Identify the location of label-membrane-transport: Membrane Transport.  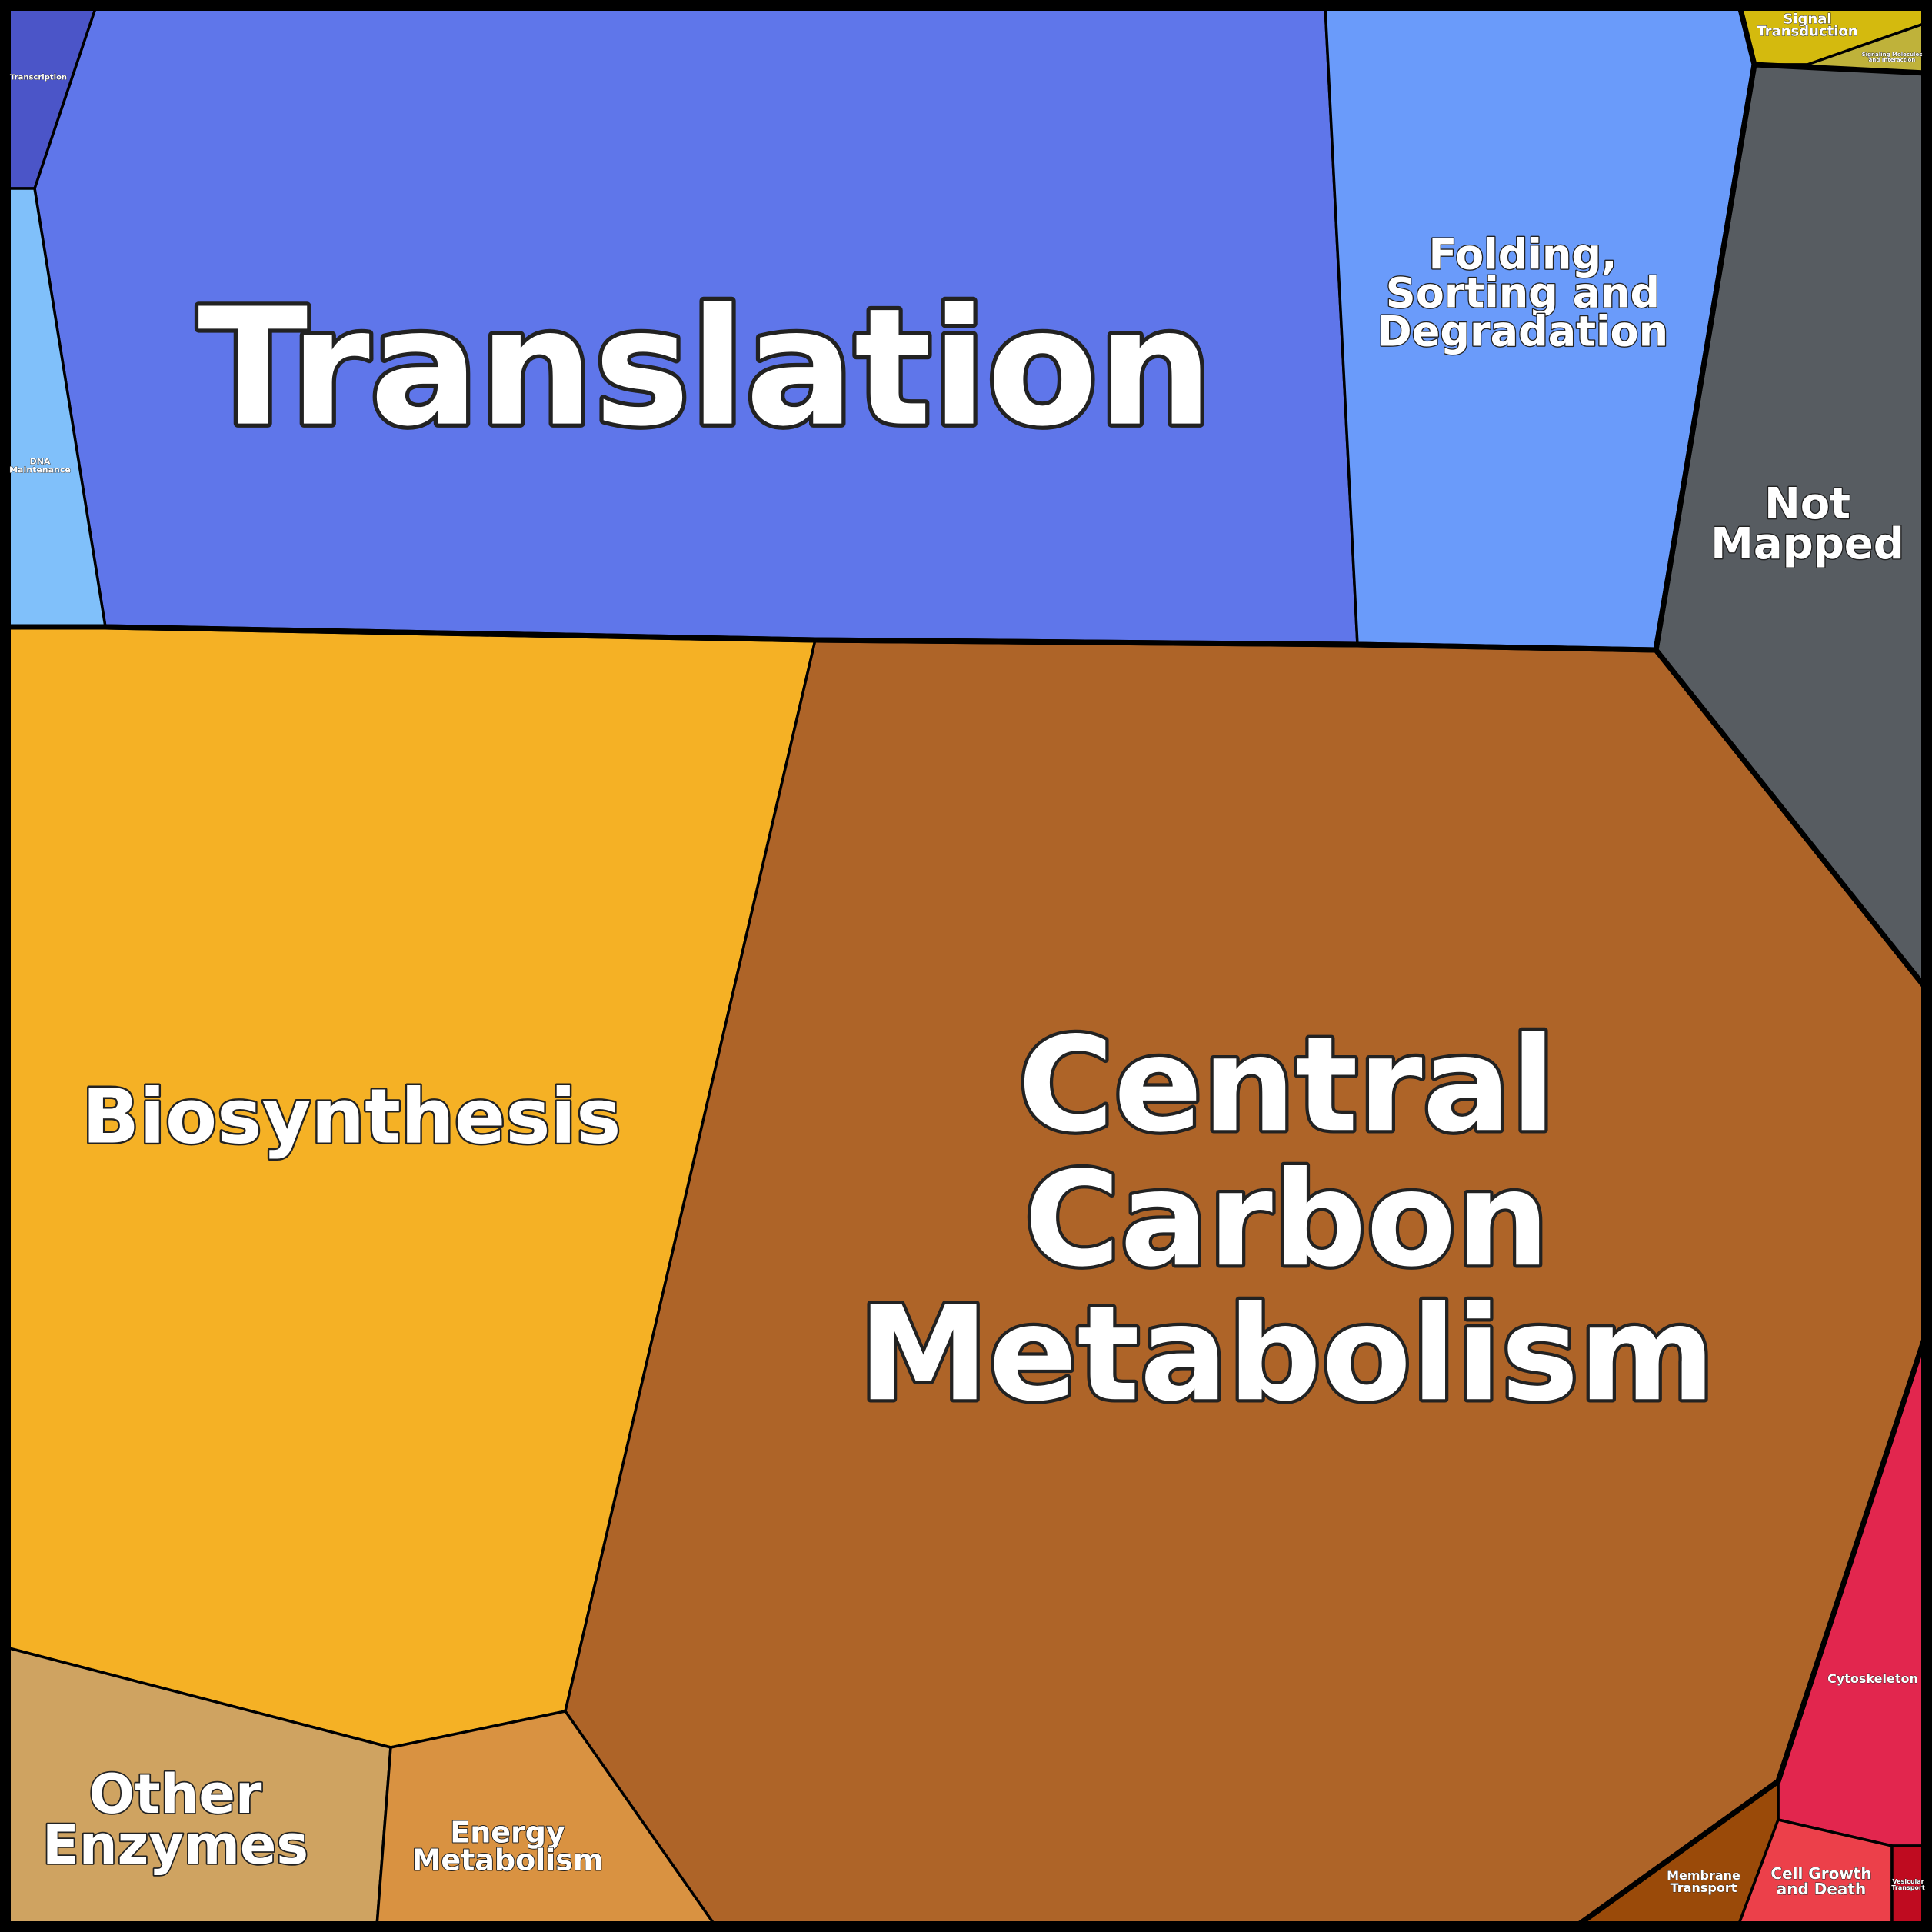
(1703, 1881).